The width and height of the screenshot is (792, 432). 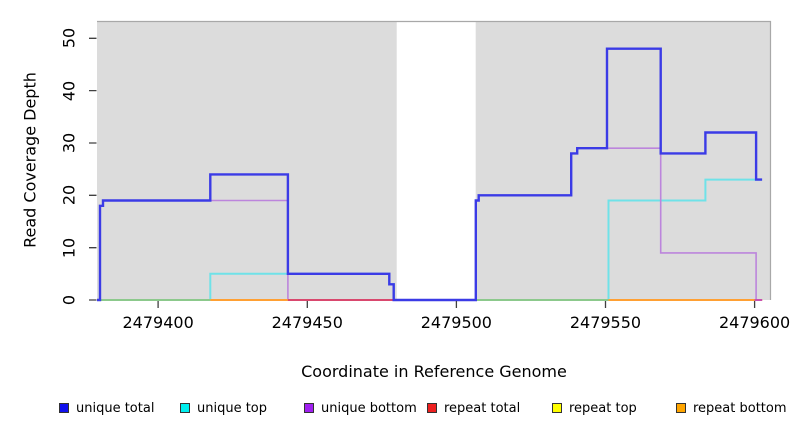 What do you see at coordinates (232, 408) in the screenshot?
I see `legend-label: unique top` at bounding box center [232, 408].